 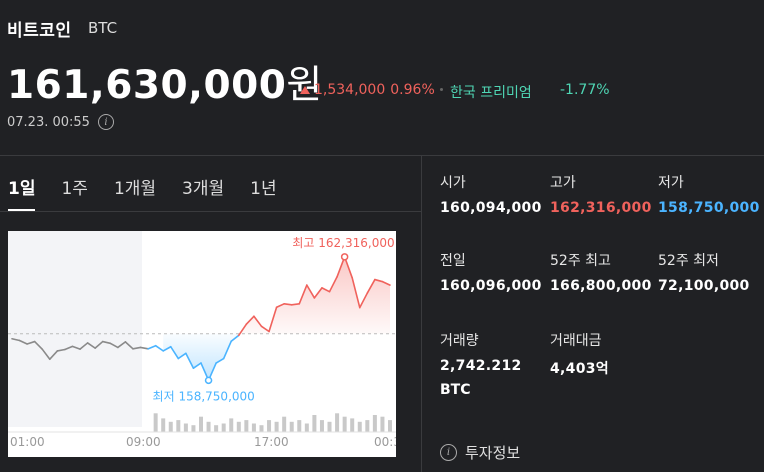 What do you see at coordinates (208, 380) in the screenshot?
I see `low-marker` at bounding box center [208, 380].